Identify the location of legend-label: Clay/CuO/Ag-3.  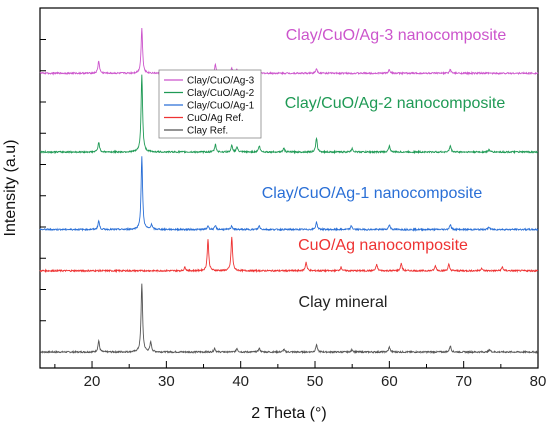
(221, 81).